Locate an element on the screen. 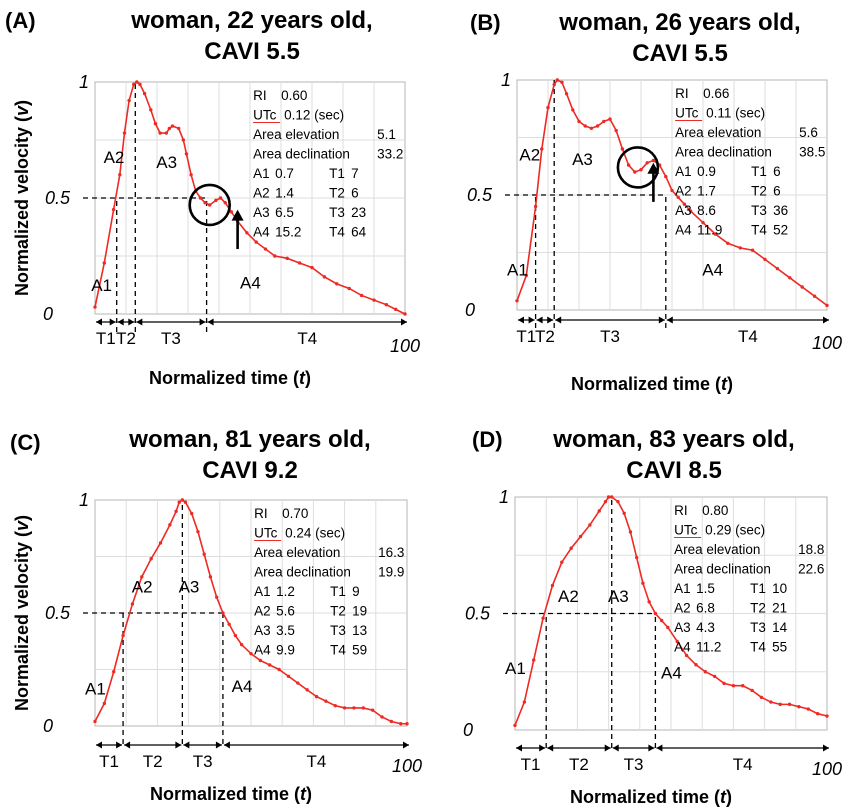 This screenshot has height=809, width=846. area-name: A4 is located at coordinates (262, 650).